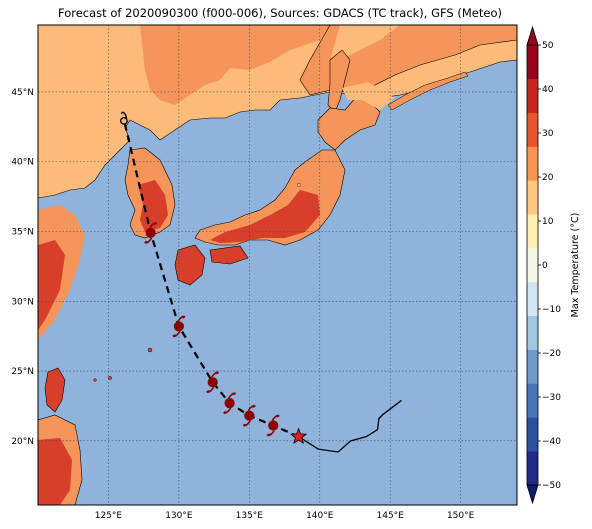  What do you see at coordinates (548, 178) in the screenshot?
I see `colorbar-tick-label: 20` at bounding box center [548, 178].